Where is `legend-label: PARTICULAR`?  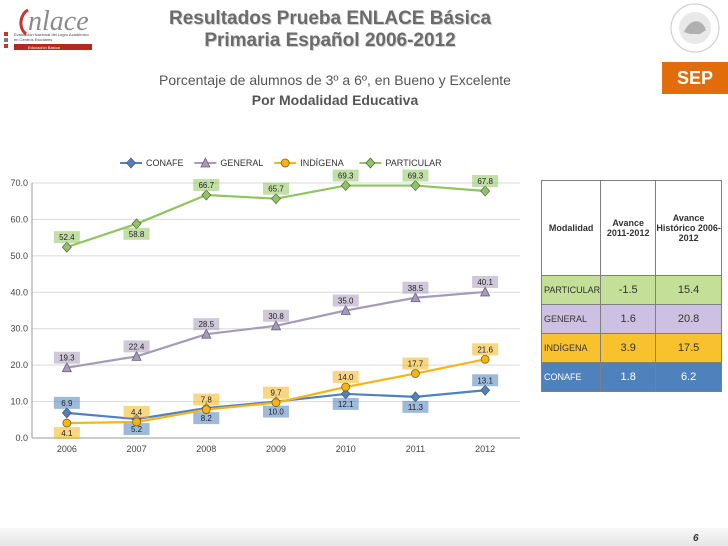
legend-label: PARTICULAR is located at coordinates (413, 163).